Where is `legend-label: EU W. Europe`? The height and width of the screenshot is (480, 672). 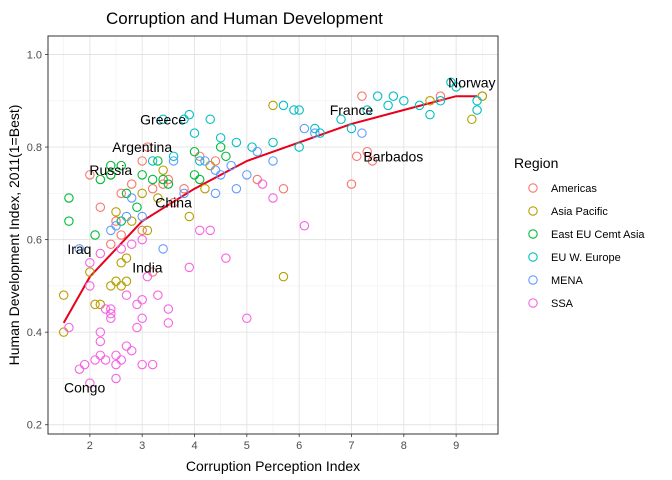
legend-label: EU W. Europe is located at coordinates (586, 258).